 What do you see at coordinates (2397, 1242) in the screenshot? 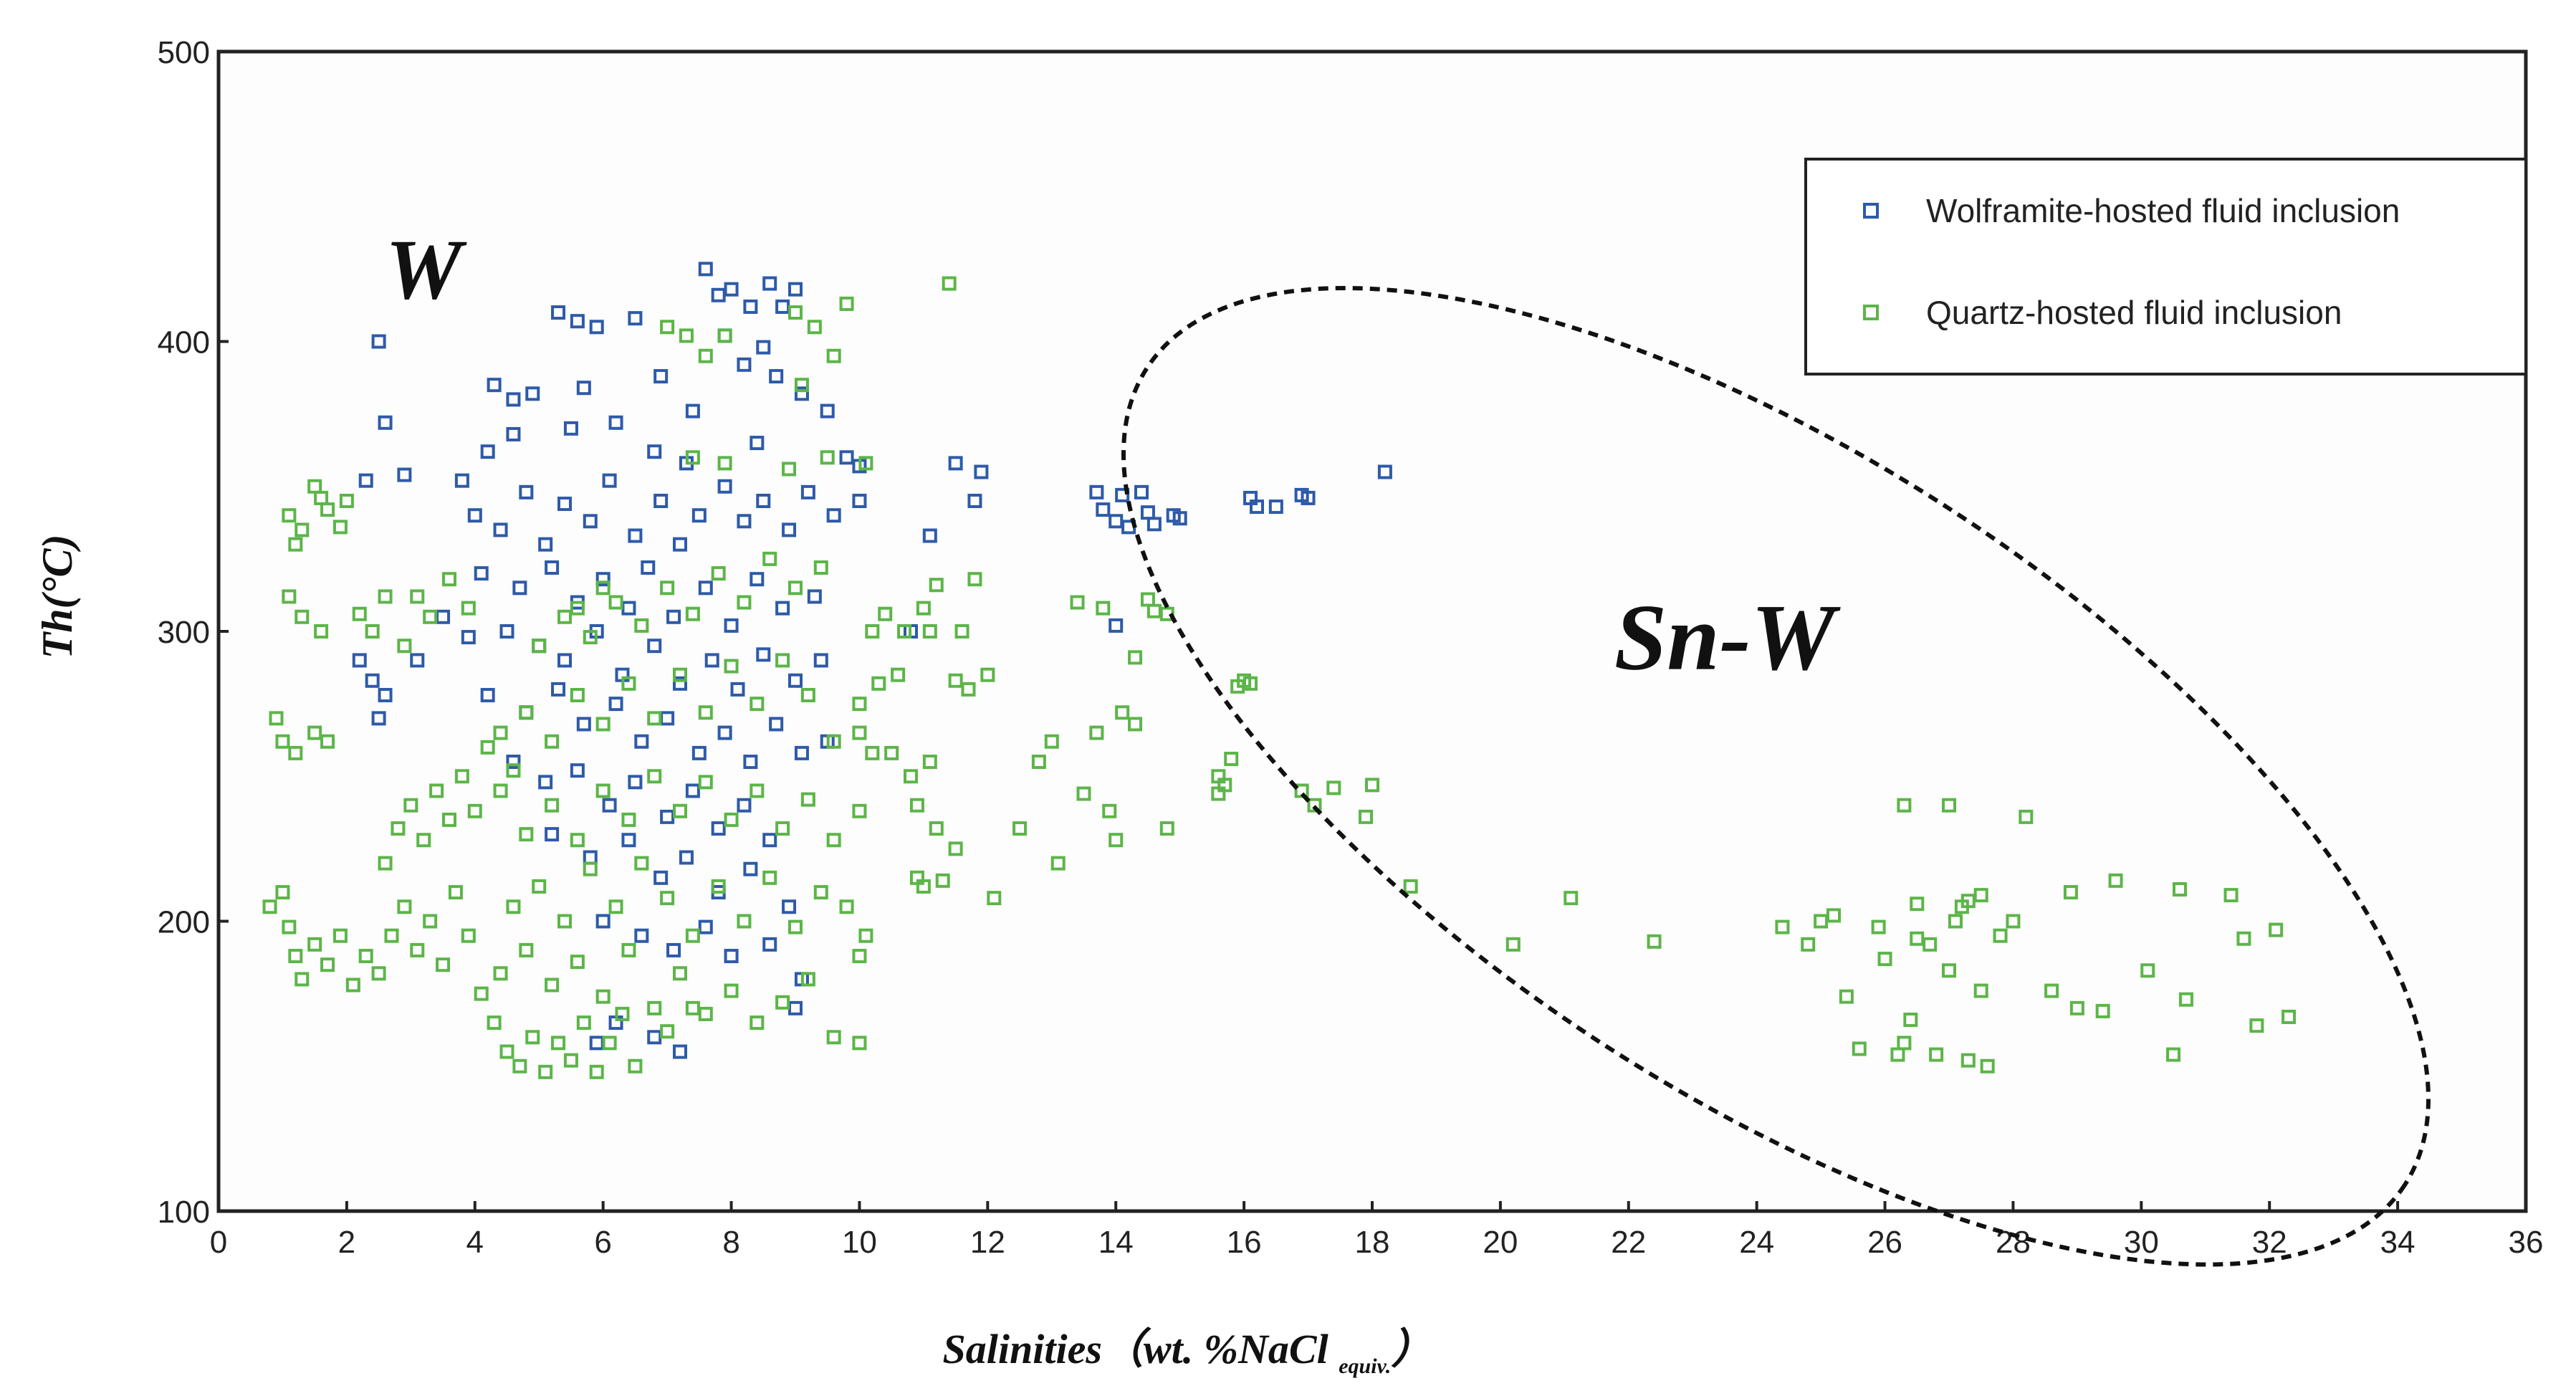
I see `x-tick-label: 34` at bounding box center [2397, 1242].